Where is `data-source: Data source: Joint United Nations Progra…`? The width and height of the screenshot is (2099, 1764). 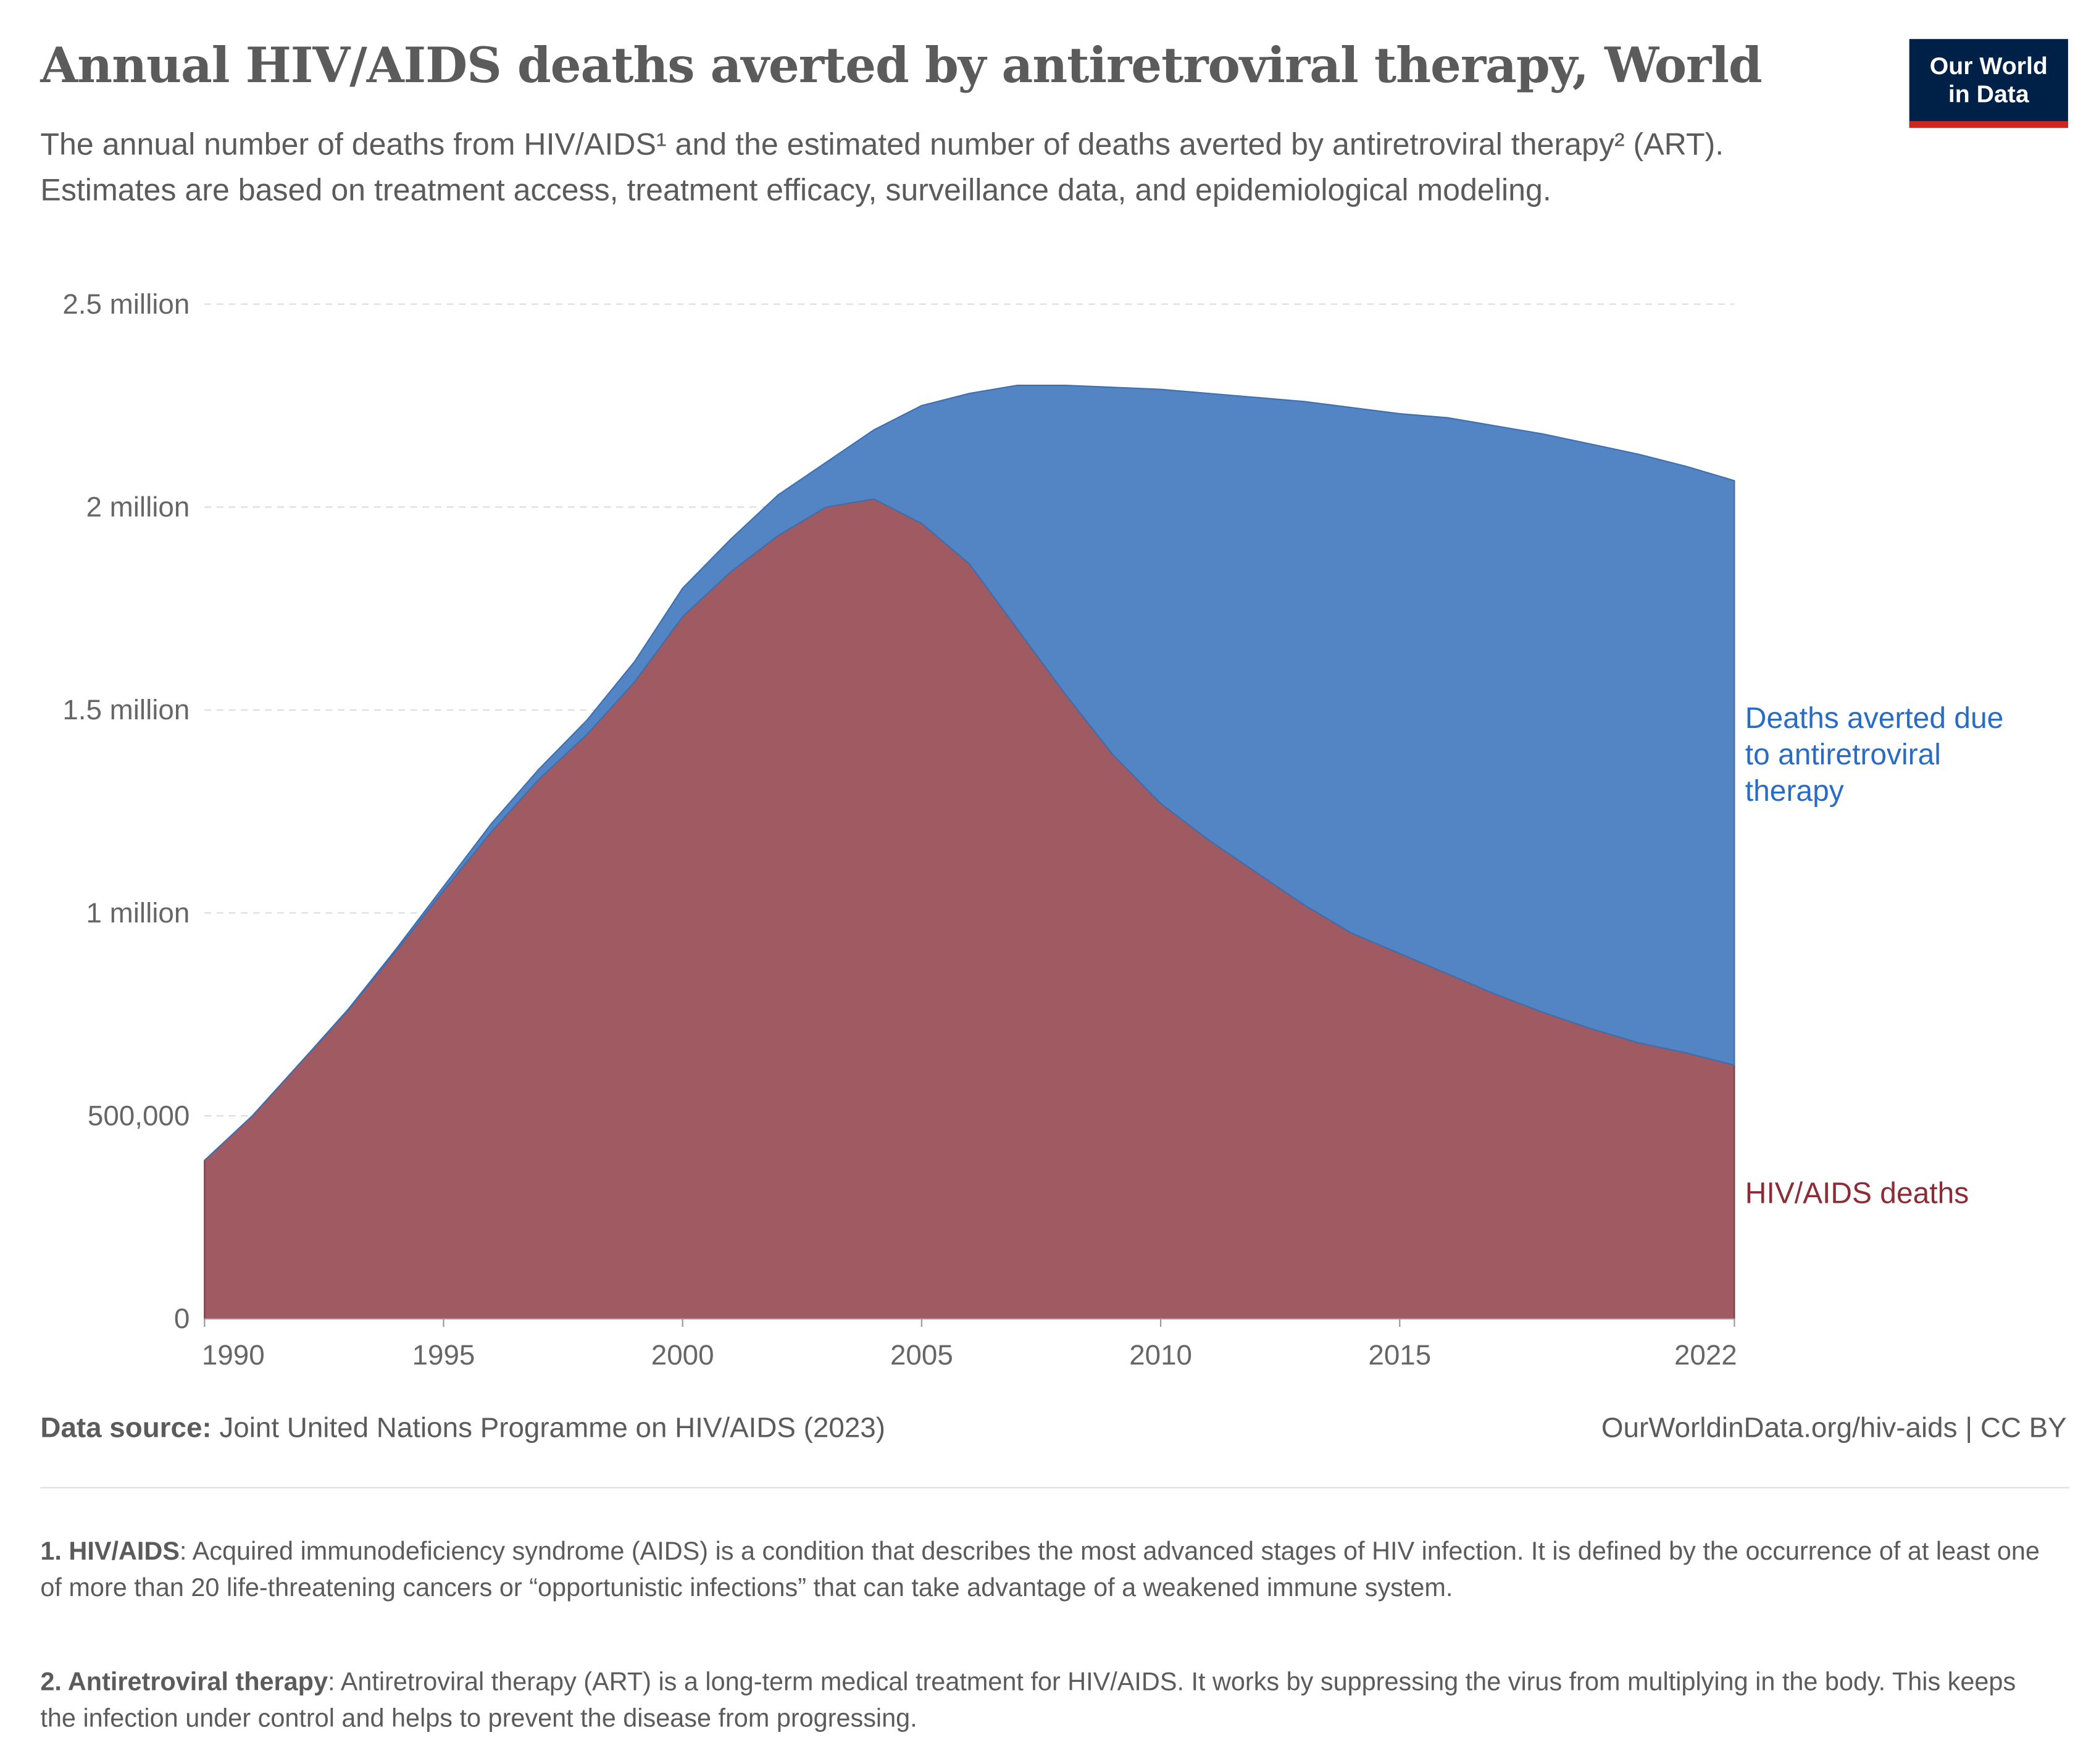
data-source: Data source: Joint United Nations Progra… is located at coordinates (462, 1429).